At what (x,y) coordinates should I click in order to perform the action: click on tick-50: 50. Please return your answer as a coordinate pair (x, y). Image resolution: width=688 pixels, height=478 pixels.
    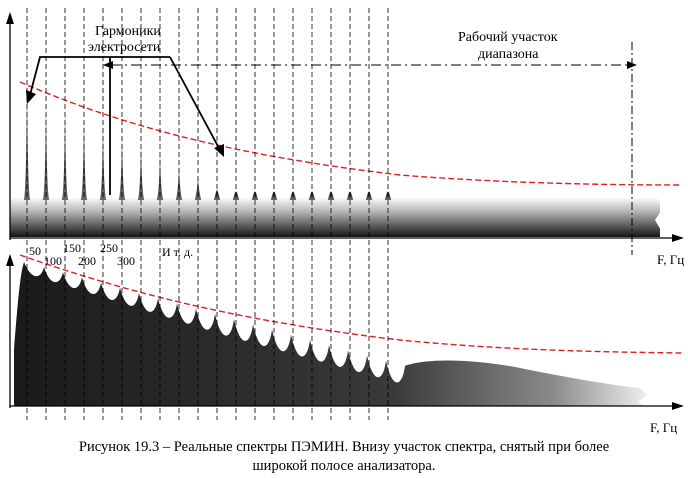
    Looking at the image, I should click on (35, 251).